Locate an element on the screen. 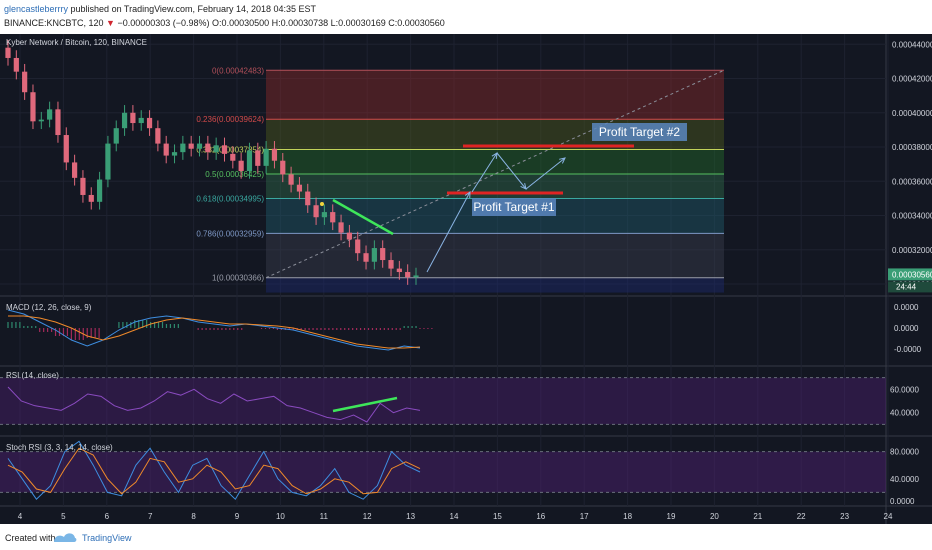 The image size is (932, 550). time-tick-label: 8 is located at coordinates (193, 516).